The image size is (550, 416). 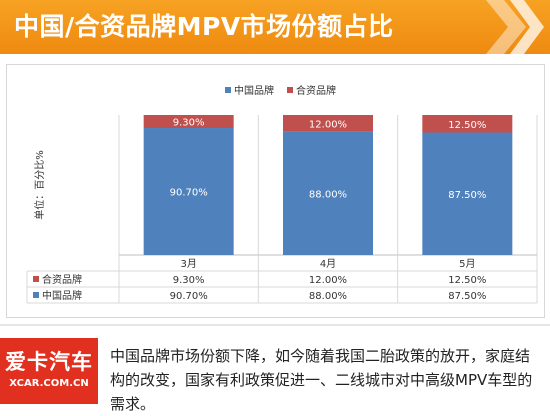 What do you see at coordinates (189, 280) in the screenshot?
I see `table-cell-0-0: 9.30%` at bounding box center [189, 280].